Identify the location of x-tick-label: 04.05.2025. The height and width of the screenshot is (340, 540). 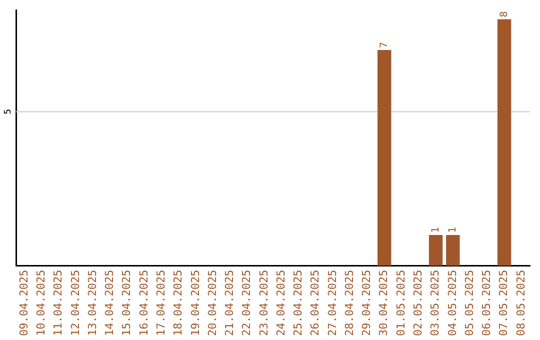
(452, 303).